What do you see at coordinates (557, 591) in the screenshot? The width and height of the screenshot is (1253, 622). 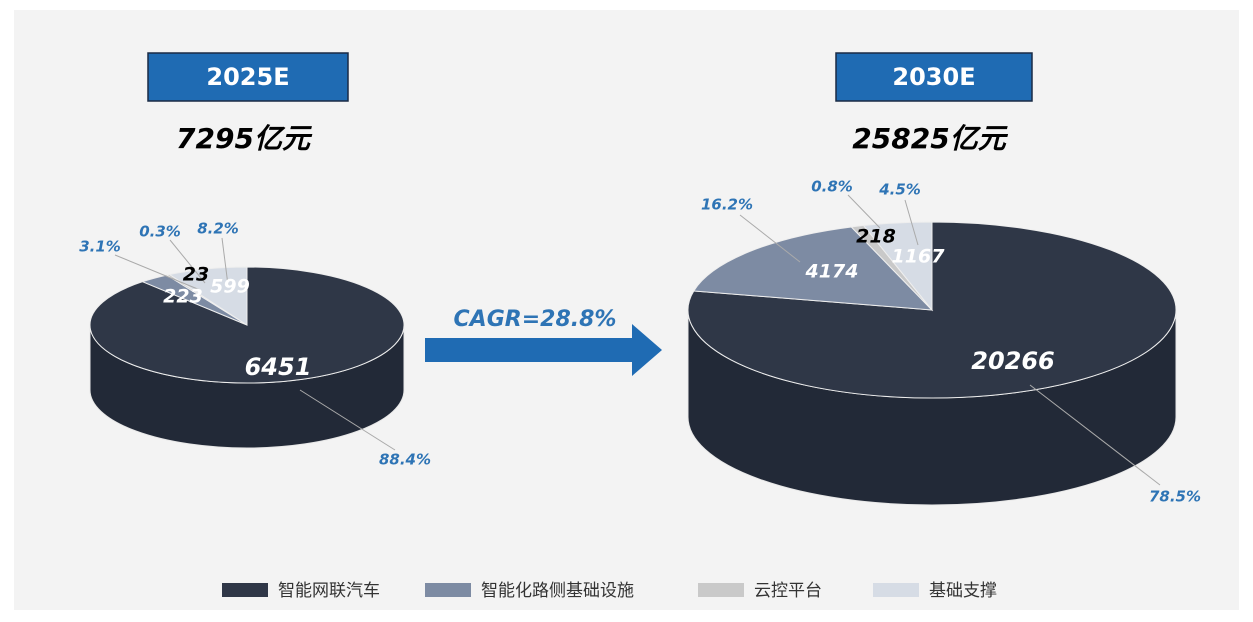 I see `legend-label: 智能化路侧基础设施` at bounding box center [557, 591].